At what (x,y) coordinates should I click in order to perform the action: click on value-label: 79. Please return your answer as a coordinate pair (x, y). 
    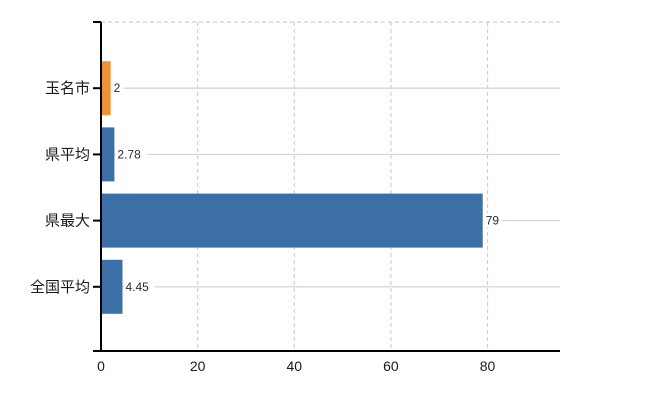
    Looking at the image, I should click on (493, 221).